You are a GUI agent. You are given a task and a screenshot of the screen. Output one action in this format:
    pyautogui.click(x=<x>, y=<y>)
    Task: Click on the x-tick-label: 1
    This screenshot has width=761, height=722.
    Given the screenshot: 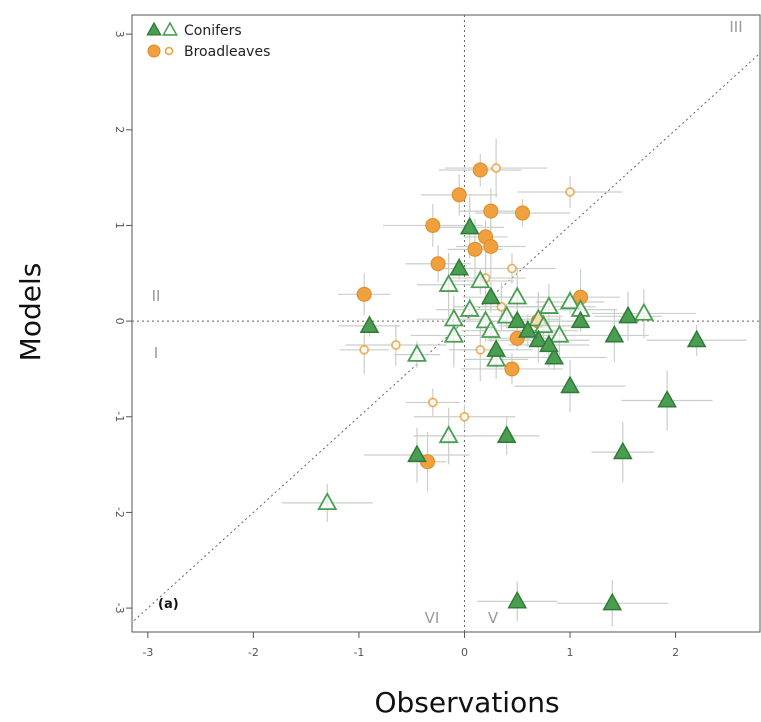 What is the action you would take?
    pyautogui.click(x=570, y=652)
    